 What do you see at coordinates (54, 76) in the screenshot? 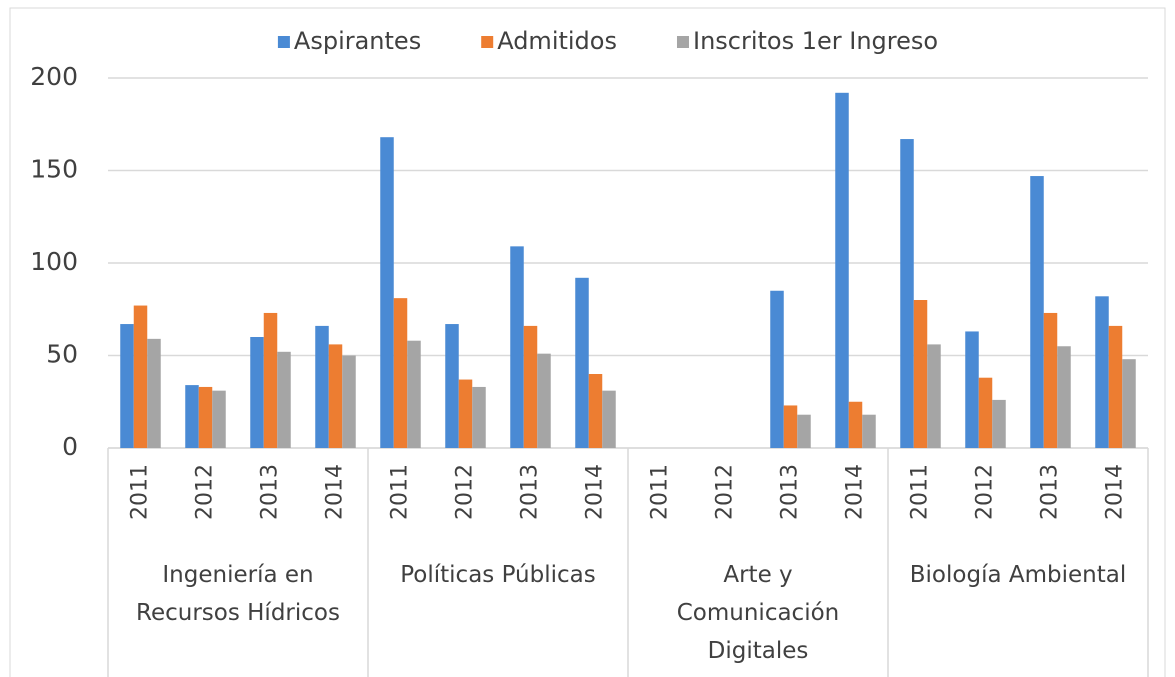
I see `y-tick-label: 200` at bounding box center [54, 76].